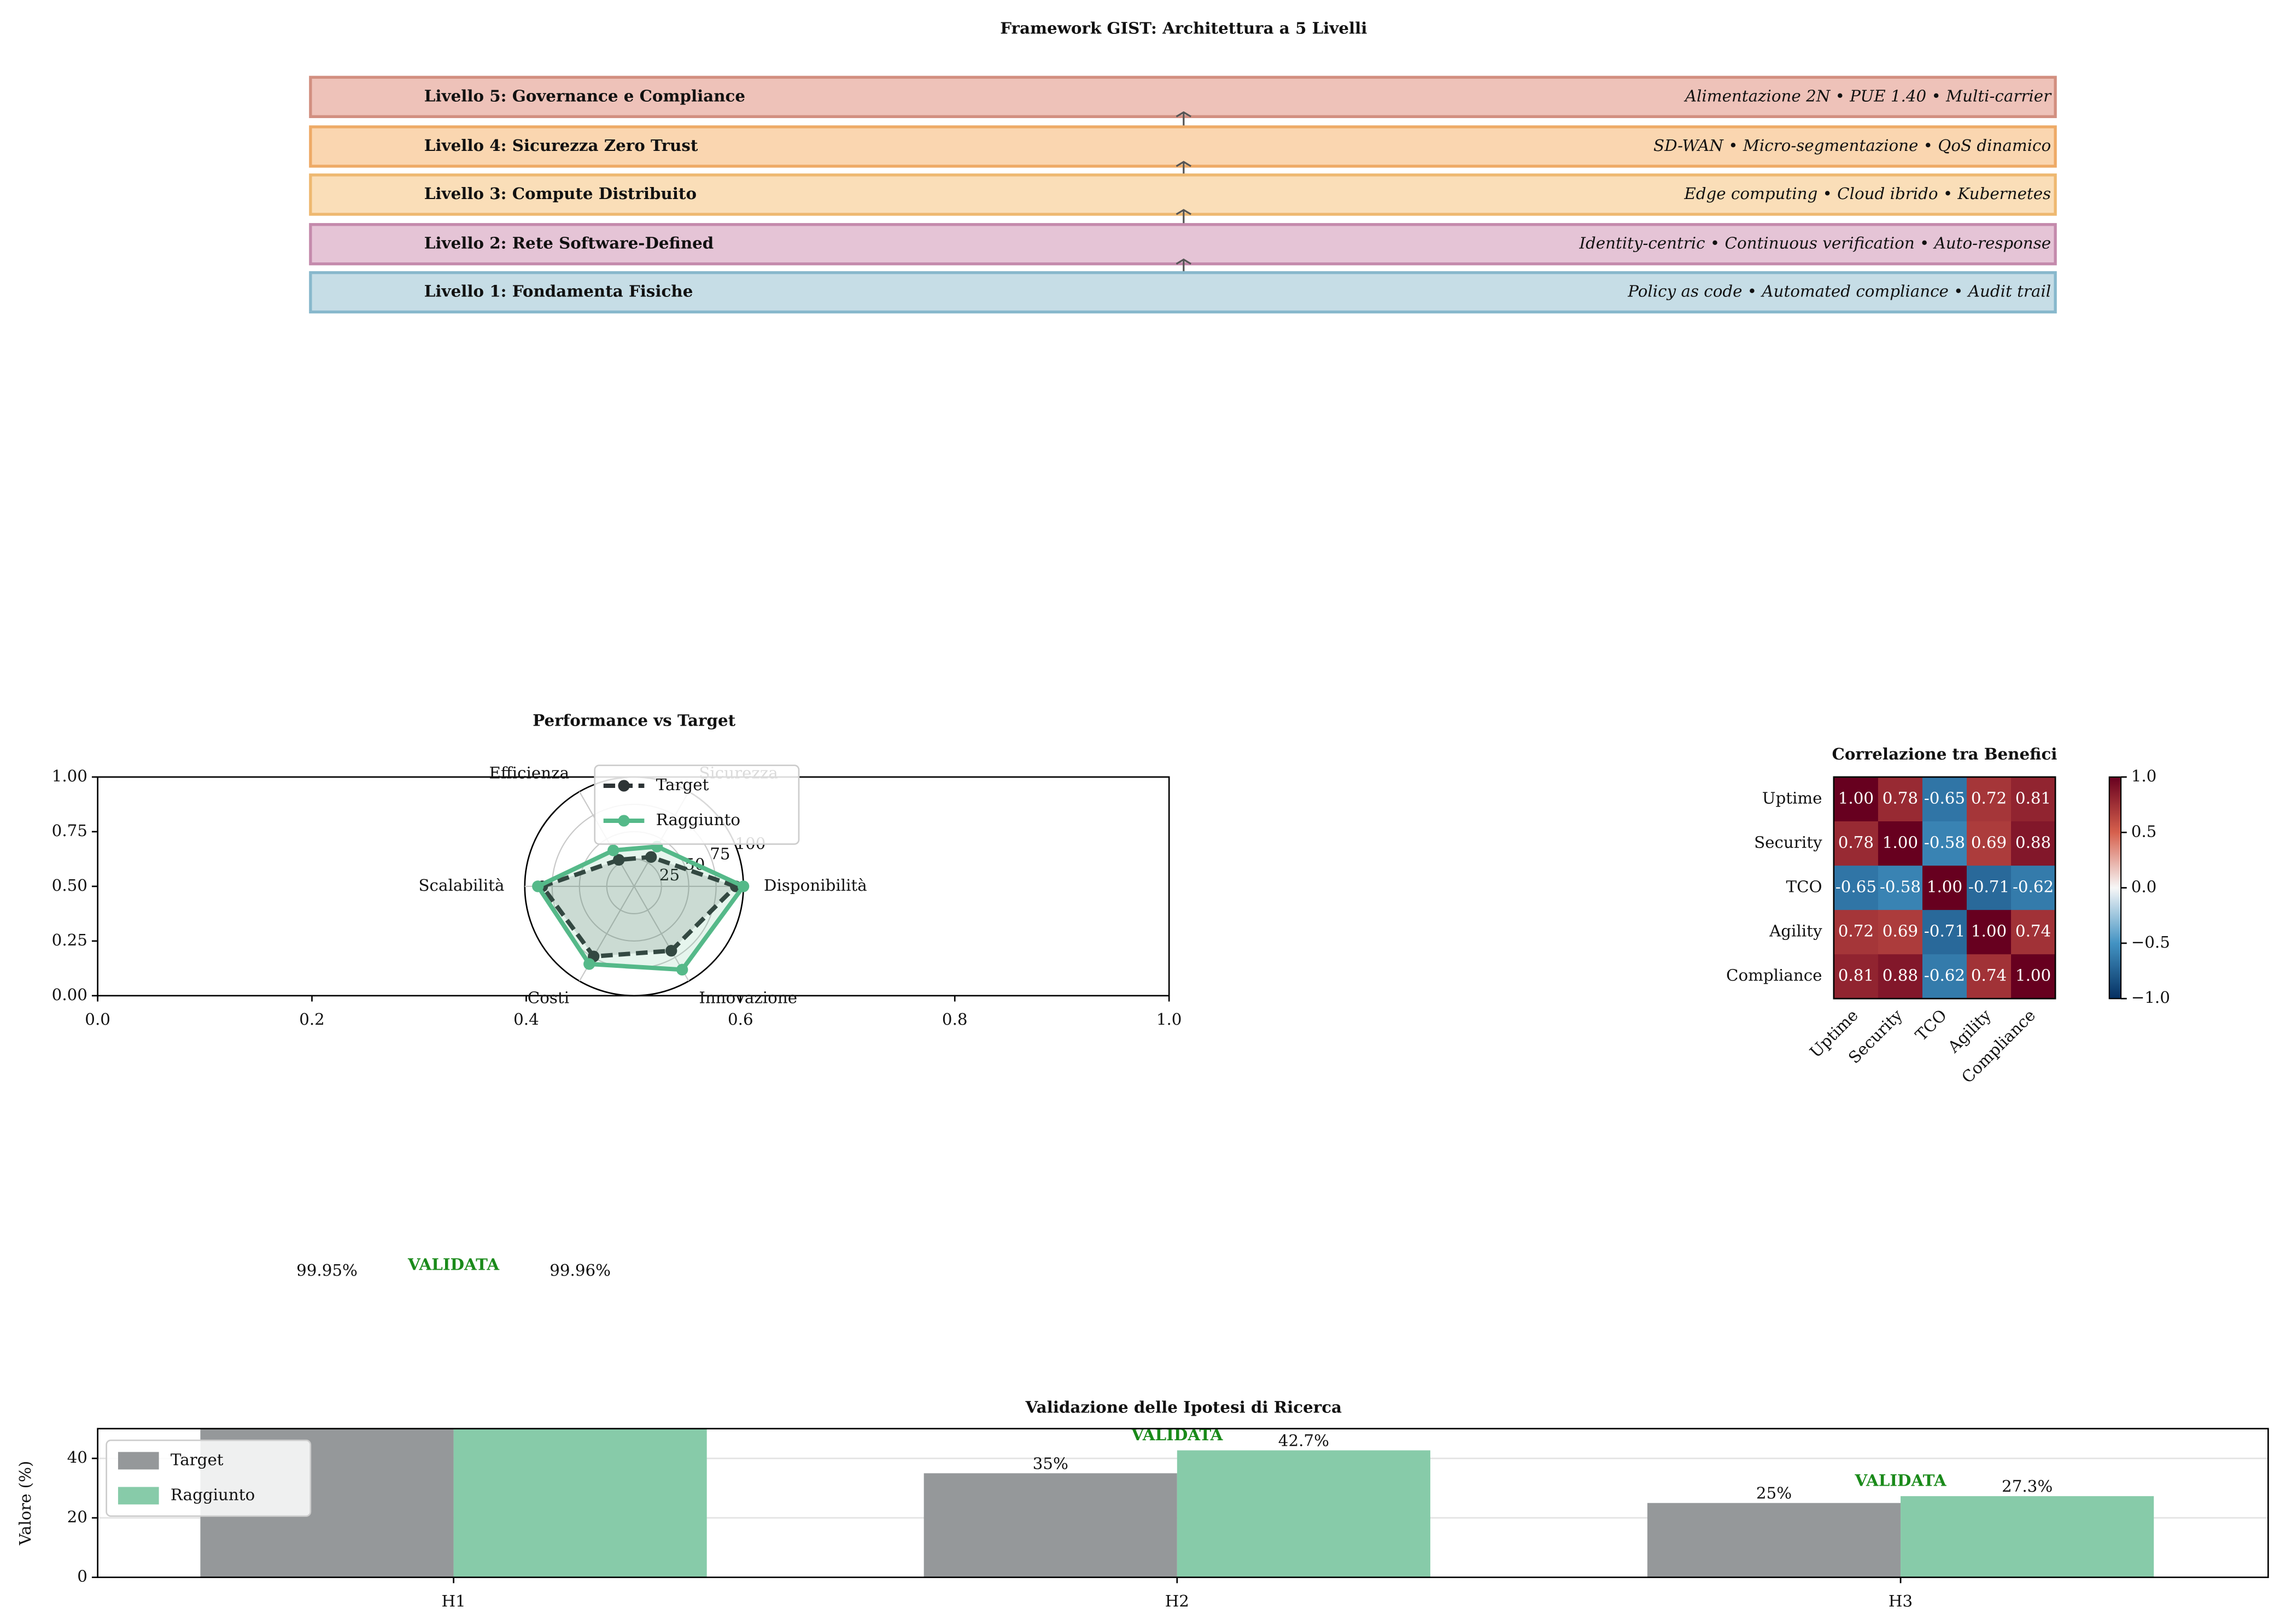 The width and height of the screenshot is (2274, 1624). What do you see at coordinates (1183, 1406) in the screenshot?
I see `chart-title: Validazione delle Ipotesi di Ricerca` at bounding box center [1183, 1406].